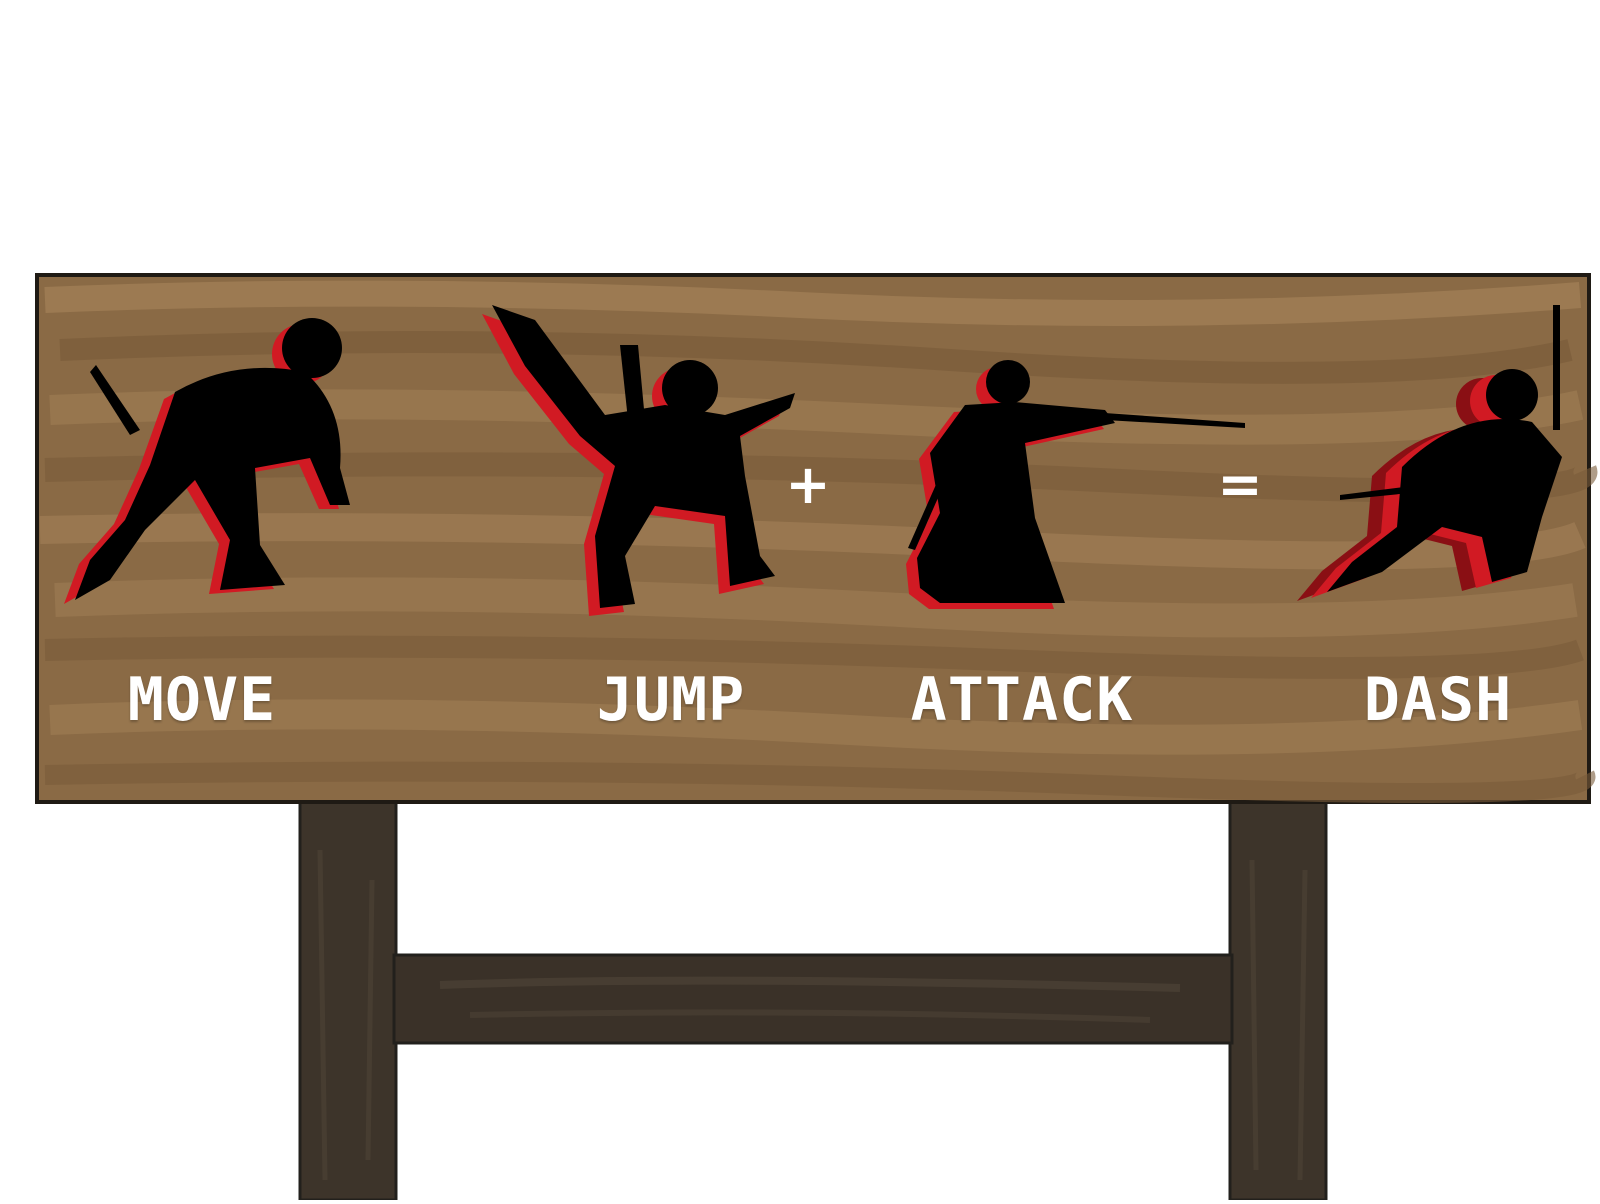 This screenshot has height=1204, width=1600. What do you see at coordinates (1278, 995) in the screenshot?
I see `right-post` at bounding box center [1278, 995].